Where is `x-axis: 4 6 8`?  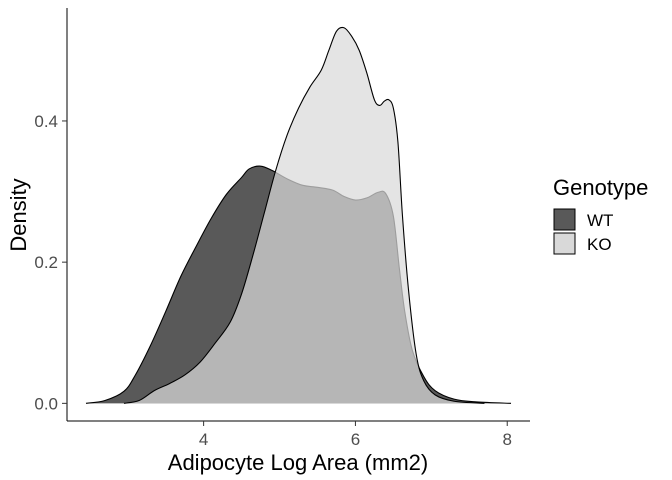
x-axis: 4 6 8 is located at coordinates (298, 434).